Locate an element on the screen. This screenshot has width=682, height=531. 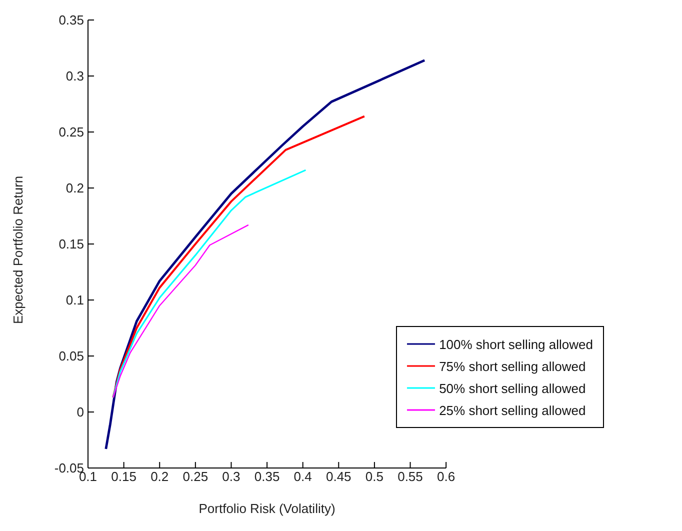
y-tick-label: 0.15 is located at coordinates (71, 244).